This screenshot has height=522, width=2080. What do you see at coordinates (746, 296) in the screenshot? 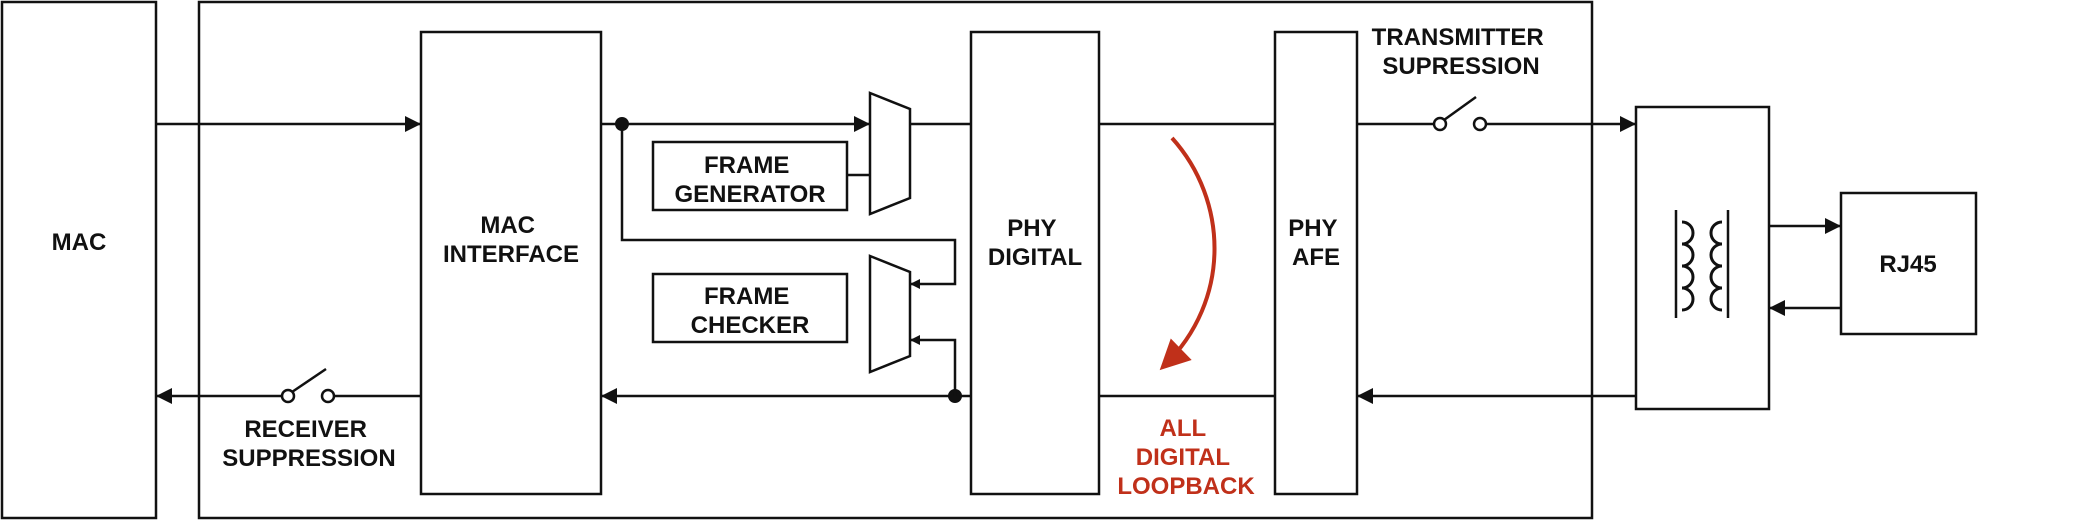
I see `frame-checker-line-1: FRAME` at bounding box center [746, 296].